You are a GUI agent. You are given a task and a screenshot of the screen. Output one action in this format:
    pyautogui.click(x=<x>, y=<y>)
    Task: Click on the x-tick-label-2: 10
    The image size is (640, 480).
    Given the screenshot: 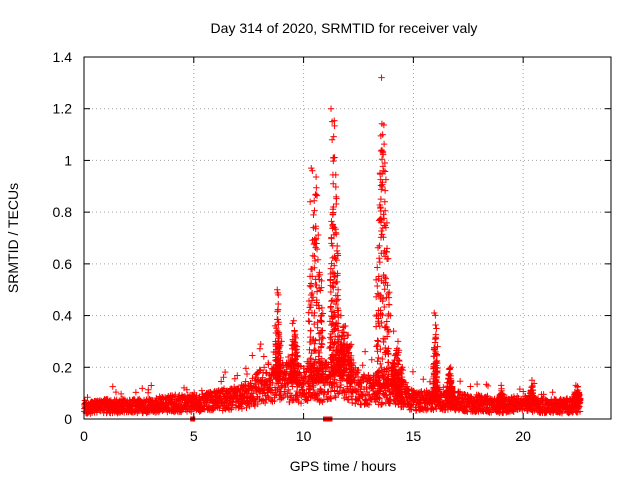 What is the action you would take?
    pyautogui.click(x=304, y=436)
    